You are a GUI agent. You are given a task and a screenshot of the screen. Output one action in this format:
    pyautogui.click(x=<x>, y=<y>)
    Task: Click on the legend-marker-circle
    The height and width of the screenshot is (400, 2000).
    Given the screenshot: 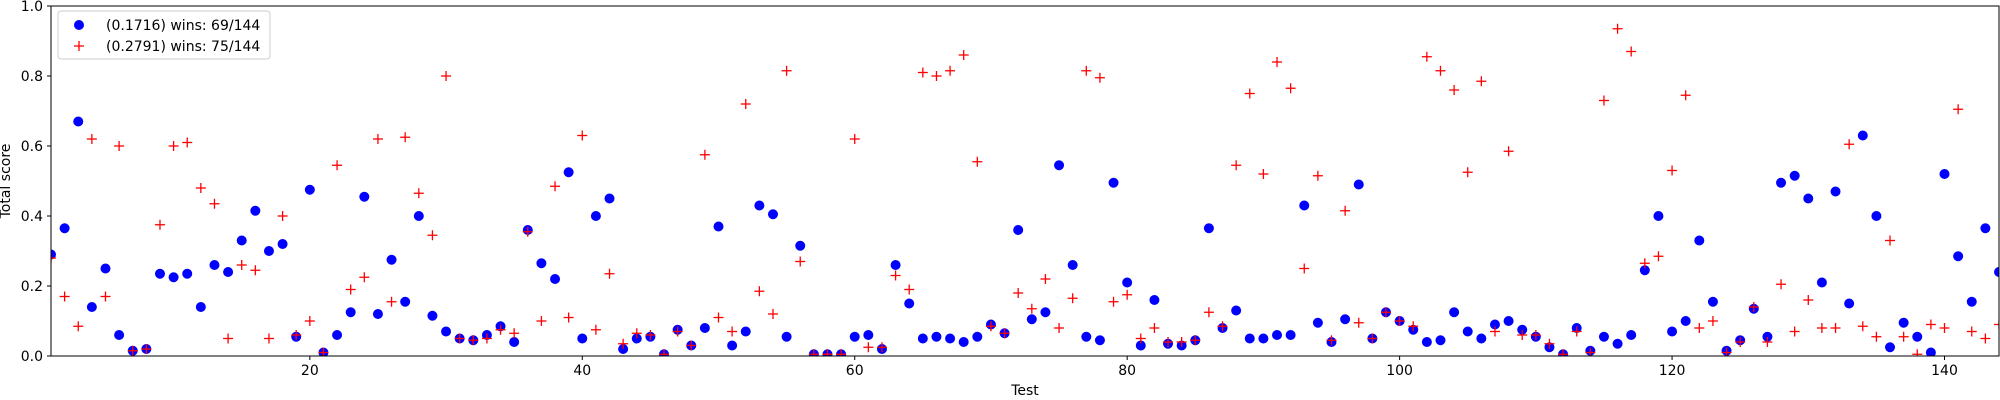 What is the action you would take?
    pyautogui.click(x=79, y=25)
    